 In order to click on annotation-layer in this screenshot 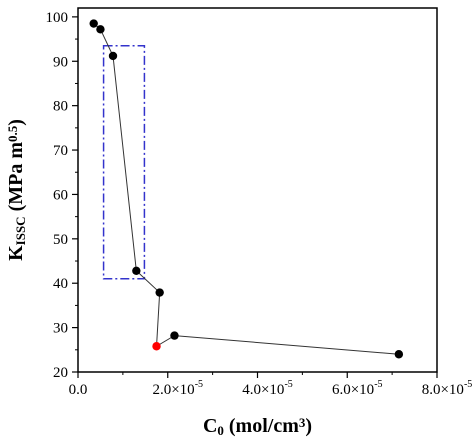, I will do `click(124, 162)`.